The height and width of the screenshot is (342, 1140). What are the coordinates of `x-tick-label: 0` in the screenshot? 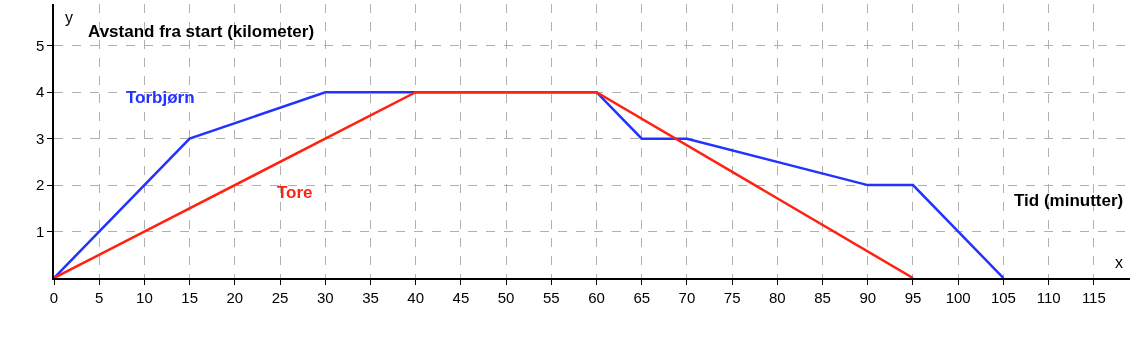 It's located at (54, 297).